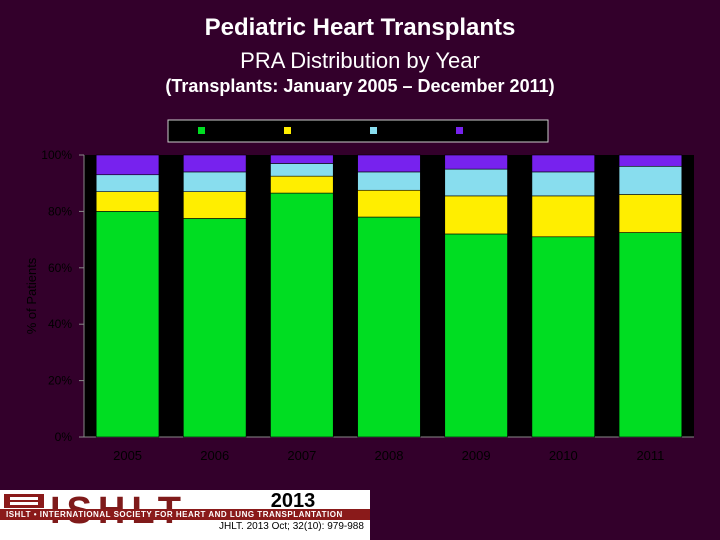  I want to click on x-tick-label: 2008, so click(389, 455).